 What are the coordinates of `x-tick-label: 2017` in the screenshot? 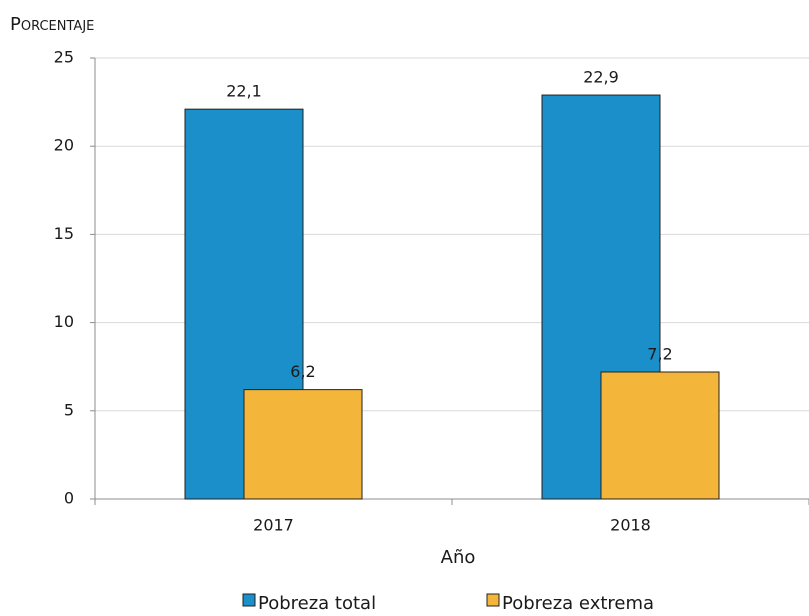 It's located at (273, 525).